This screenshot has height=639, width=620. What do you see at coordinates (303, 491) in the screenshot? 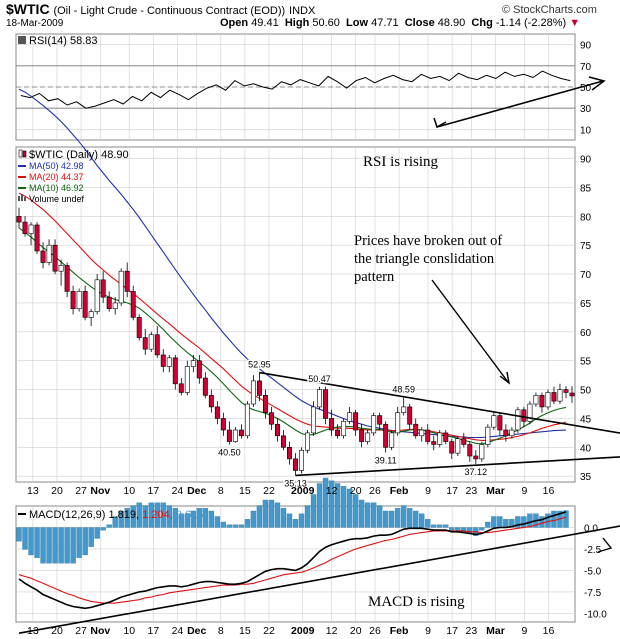
I see `x-axis-label: 2009` at bounding box center [303, 491].